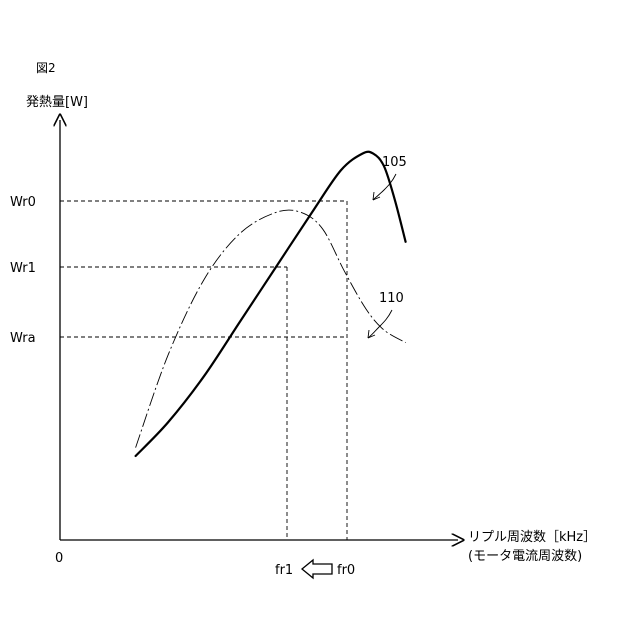  What do you see at coordinates (284, 570) in the screenshot?
I see `x-tick-label-fr1: fr1` at bounding box center [284, 570].